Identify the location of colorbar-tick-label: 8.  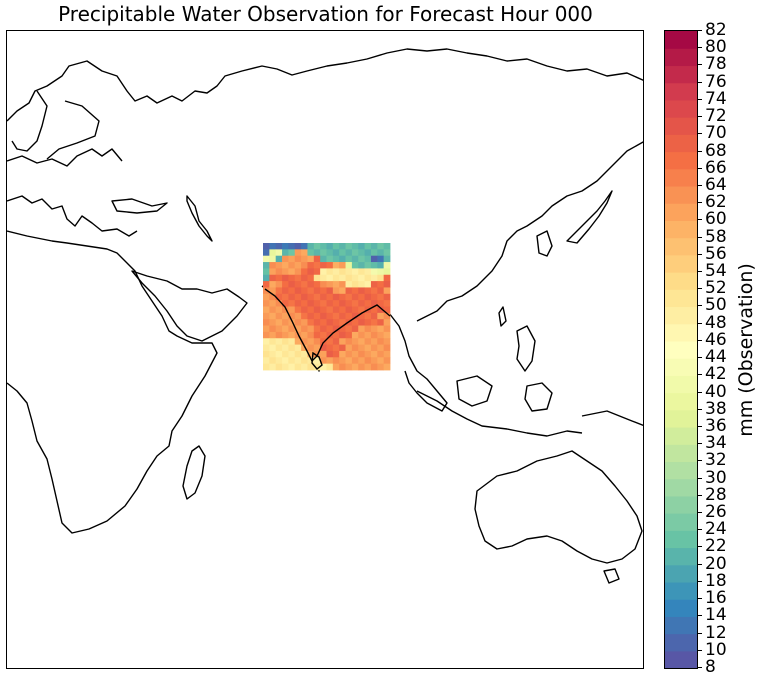
(707, 667).